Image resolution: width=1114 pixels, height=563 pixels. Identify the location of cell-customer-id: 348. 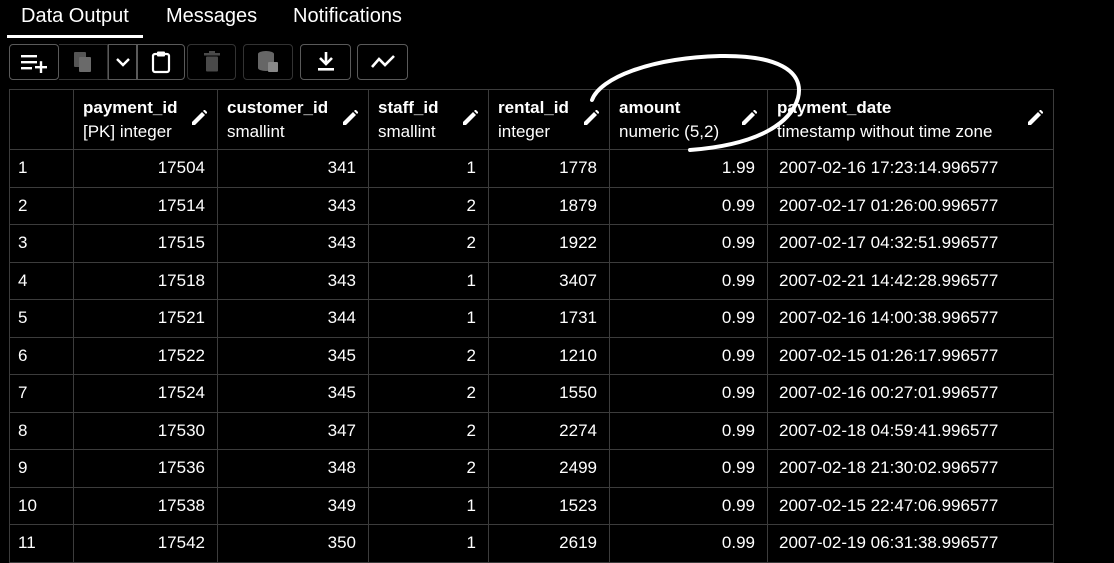
(293, 468).